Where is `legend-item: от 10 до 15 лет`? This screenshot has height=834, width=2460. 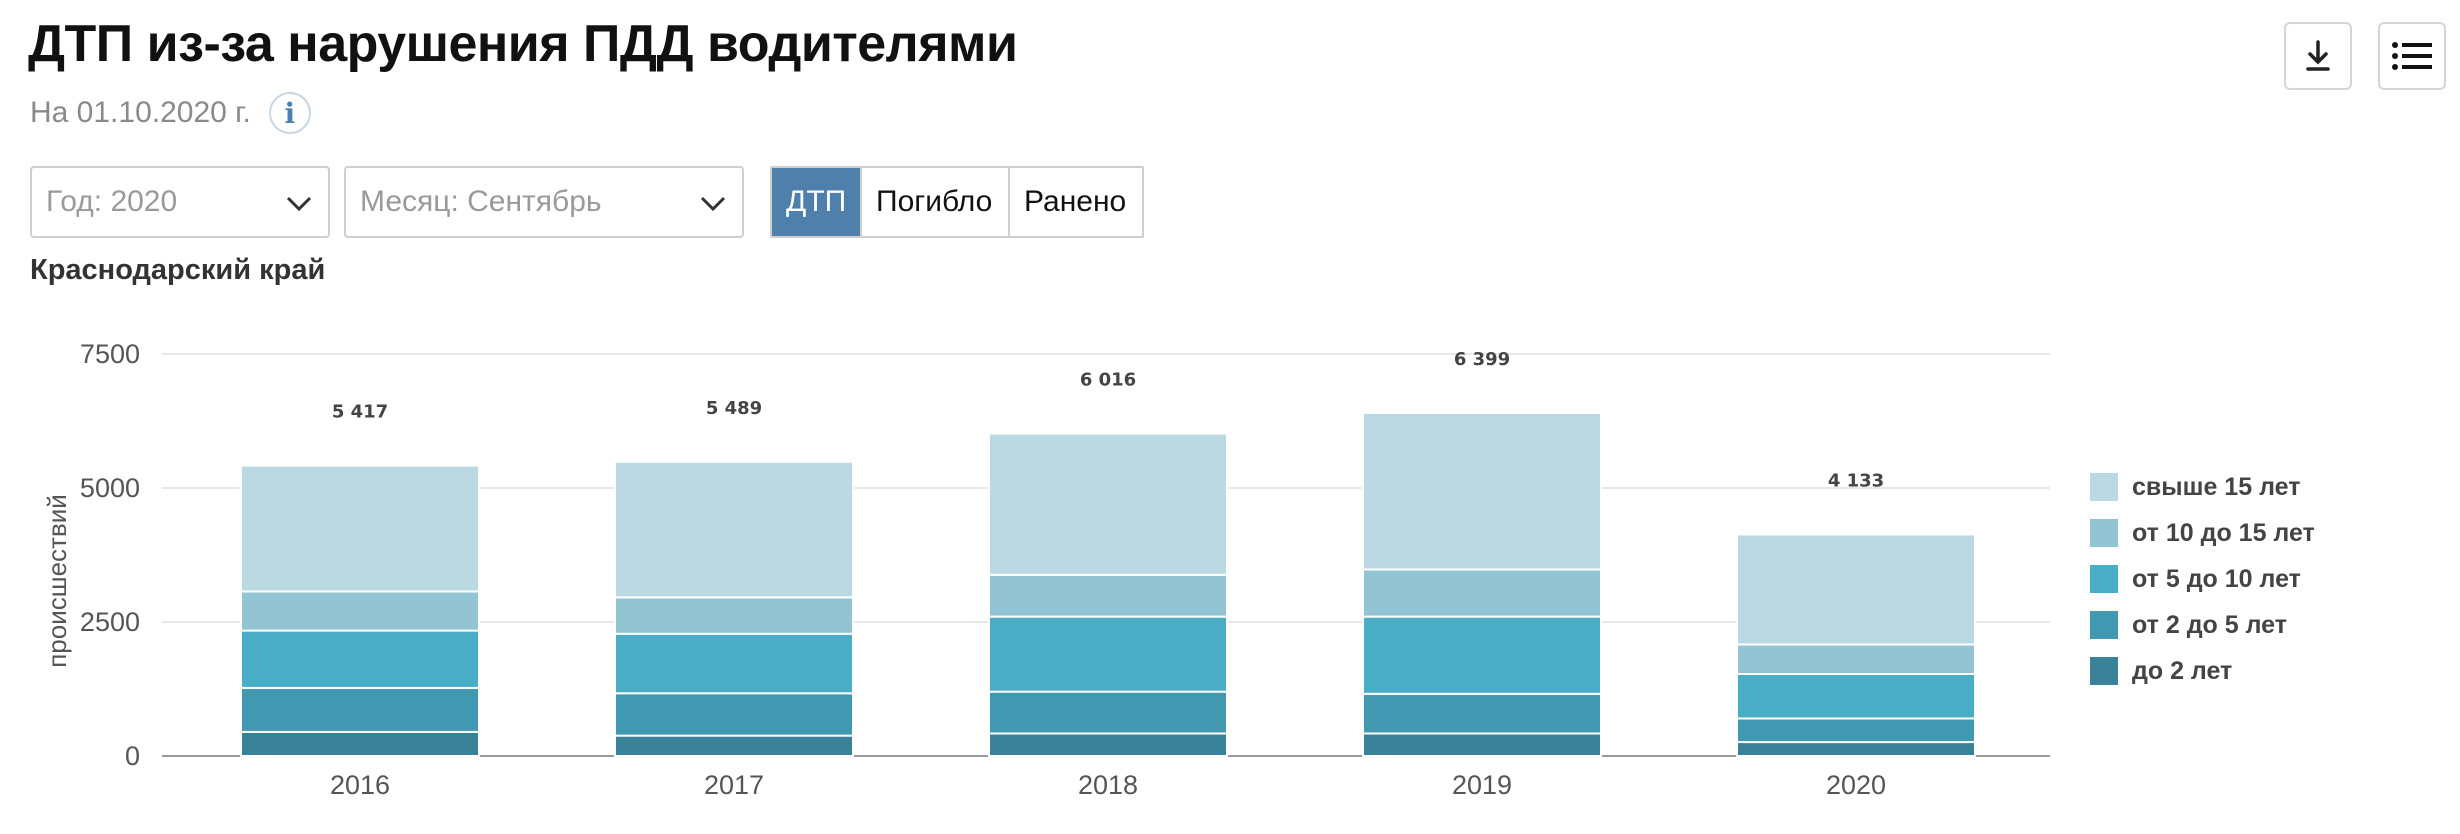 legend-item: от 10 до 15 лет is located at coordinates (2202, 533).